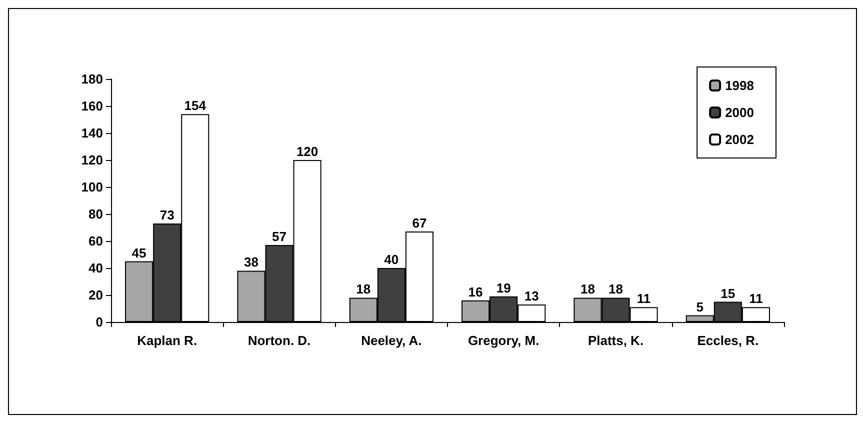  What do you see at coordinates (531, 296) in the screenshot?
I see `data-label: 13` at bounding box center [531, 296].